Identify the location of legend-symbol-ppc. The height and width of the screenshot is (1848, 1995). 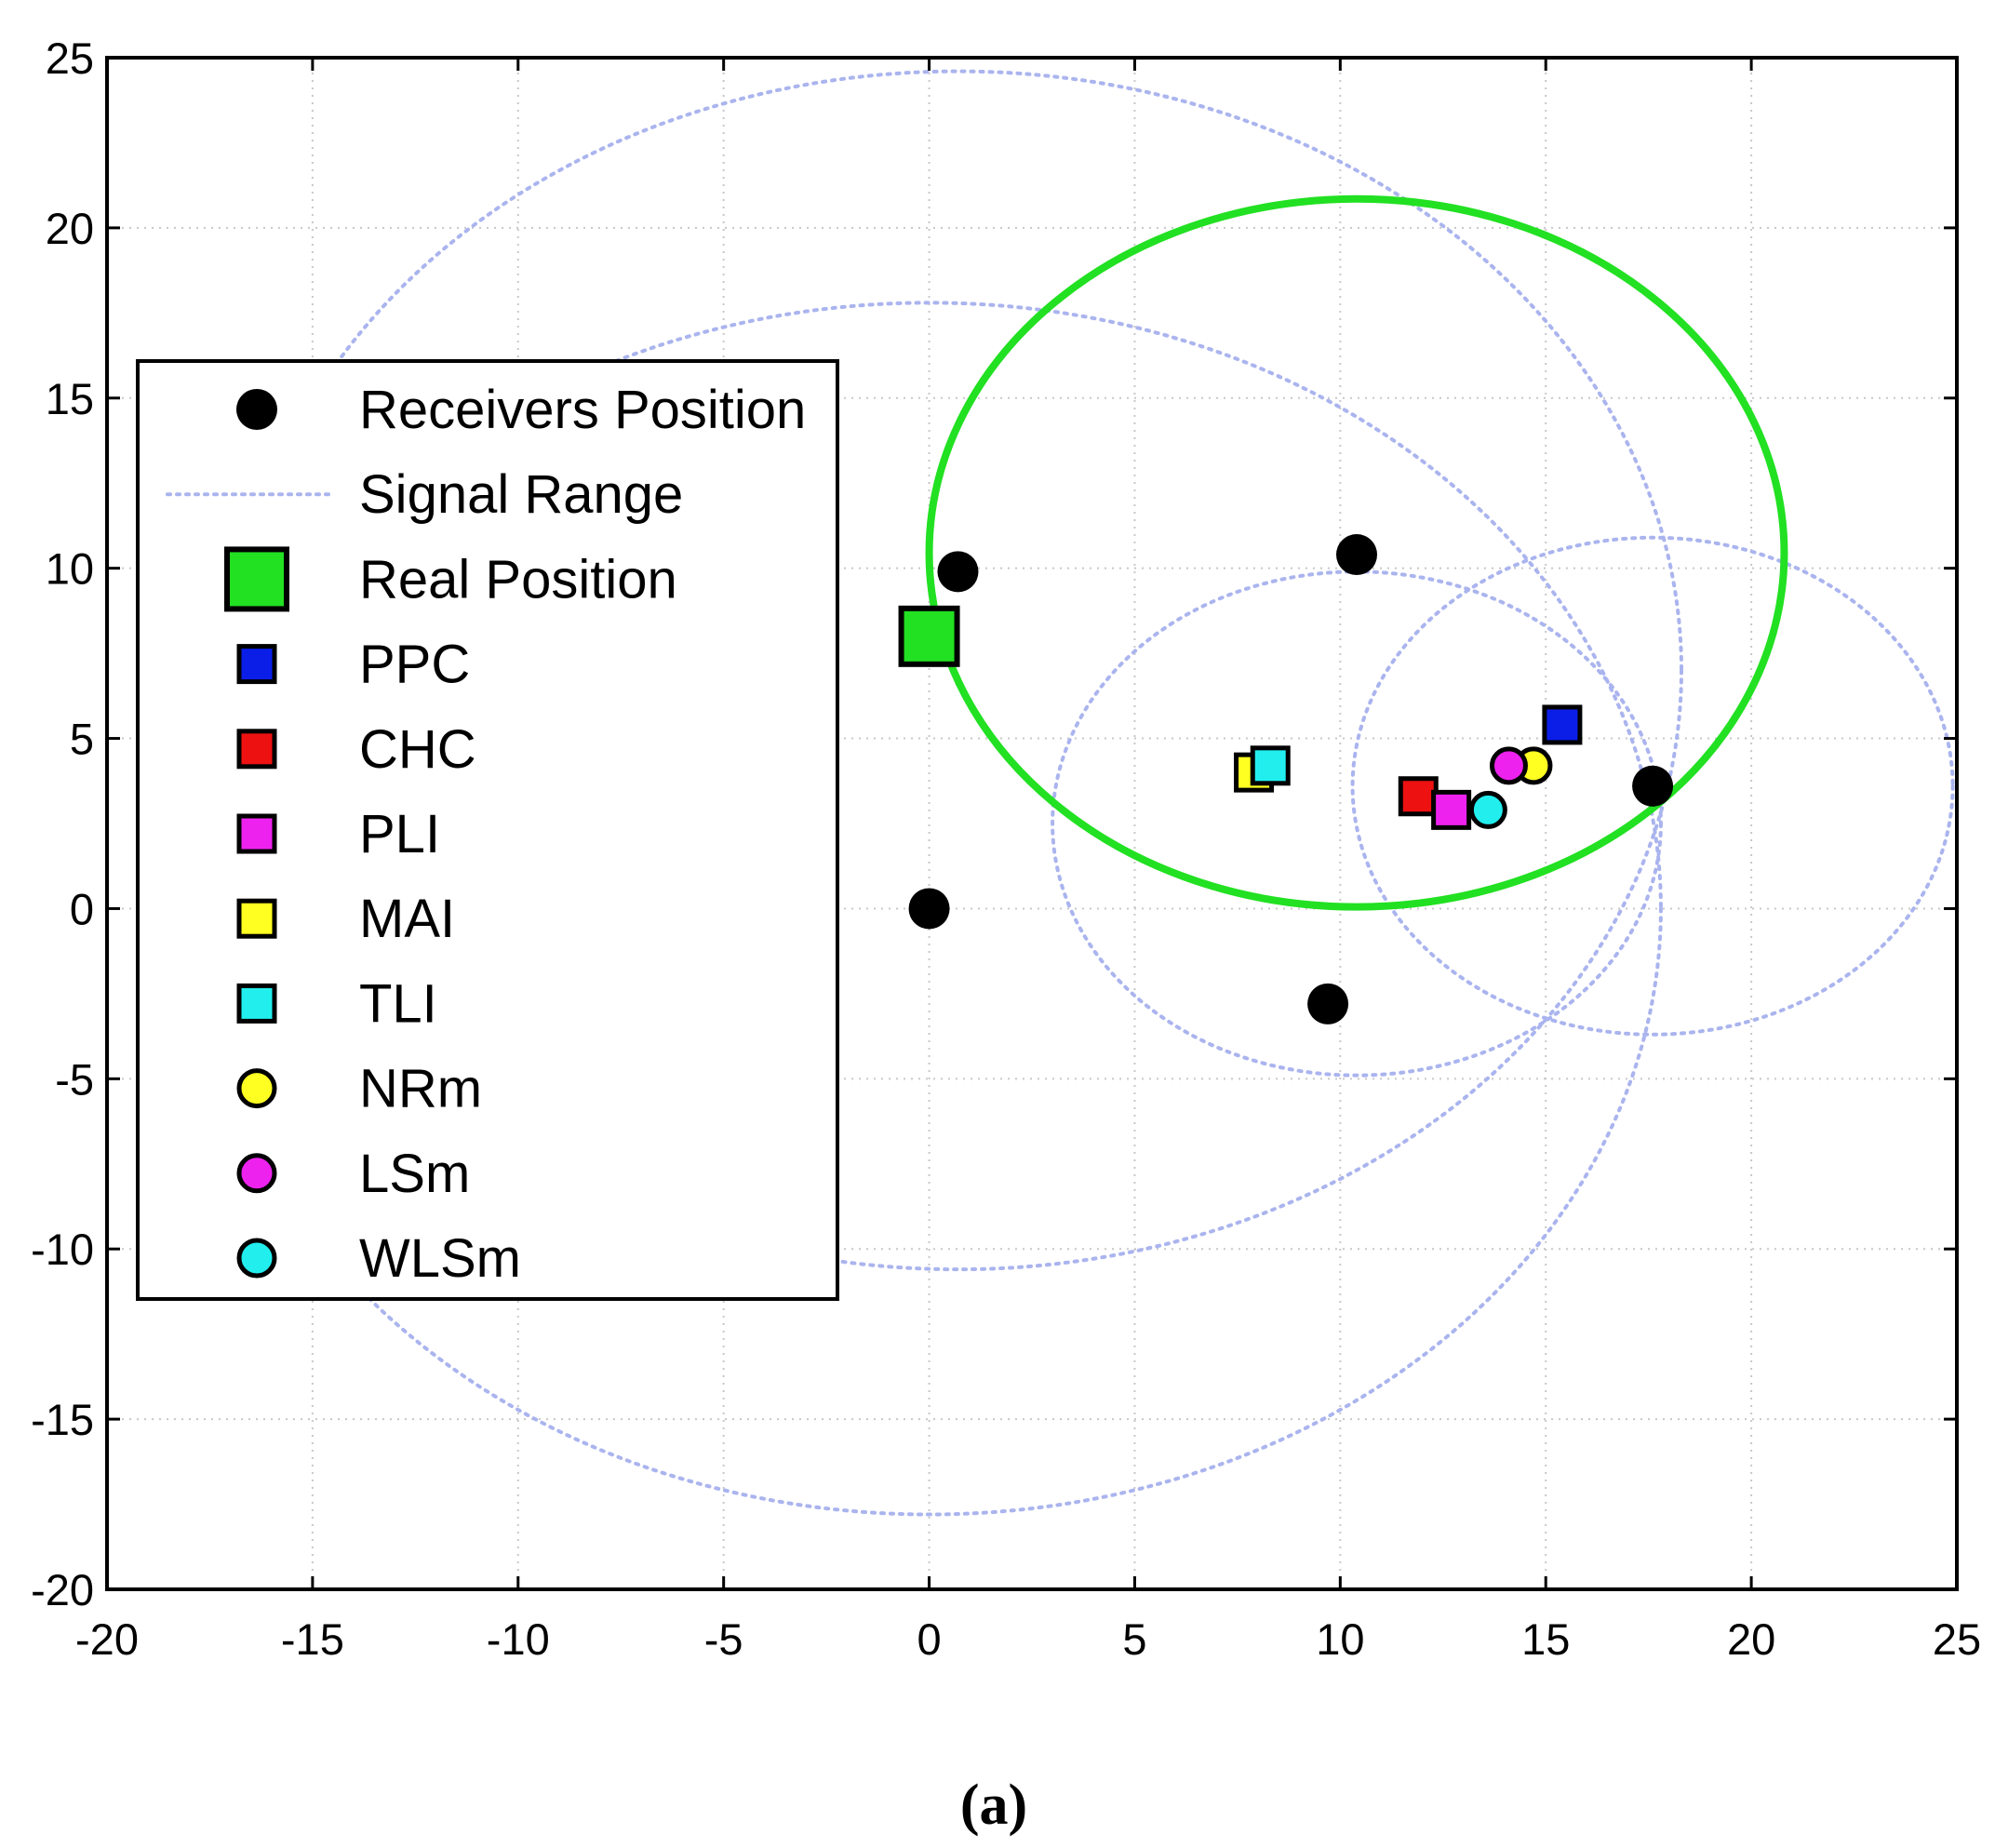
(257, 664).